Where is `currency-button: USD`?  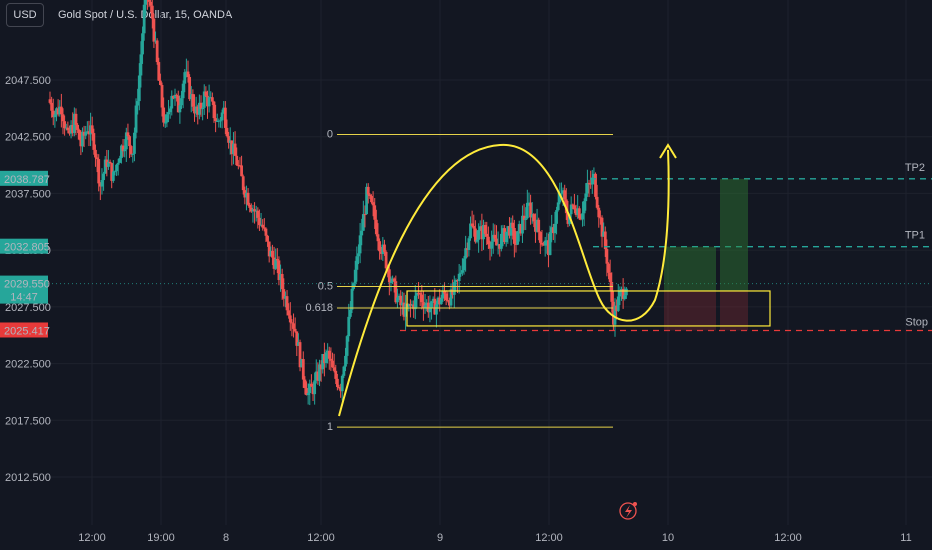
currency-button: USD is located at coordinates (25, 15).